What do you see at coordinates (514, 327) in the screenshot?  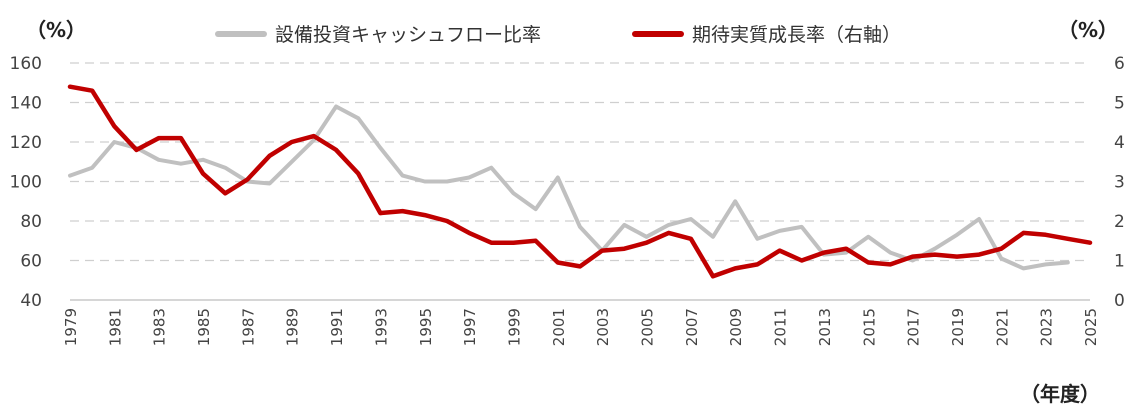 I see `x-tick-label: 1999` at bounding box center [514, 327].